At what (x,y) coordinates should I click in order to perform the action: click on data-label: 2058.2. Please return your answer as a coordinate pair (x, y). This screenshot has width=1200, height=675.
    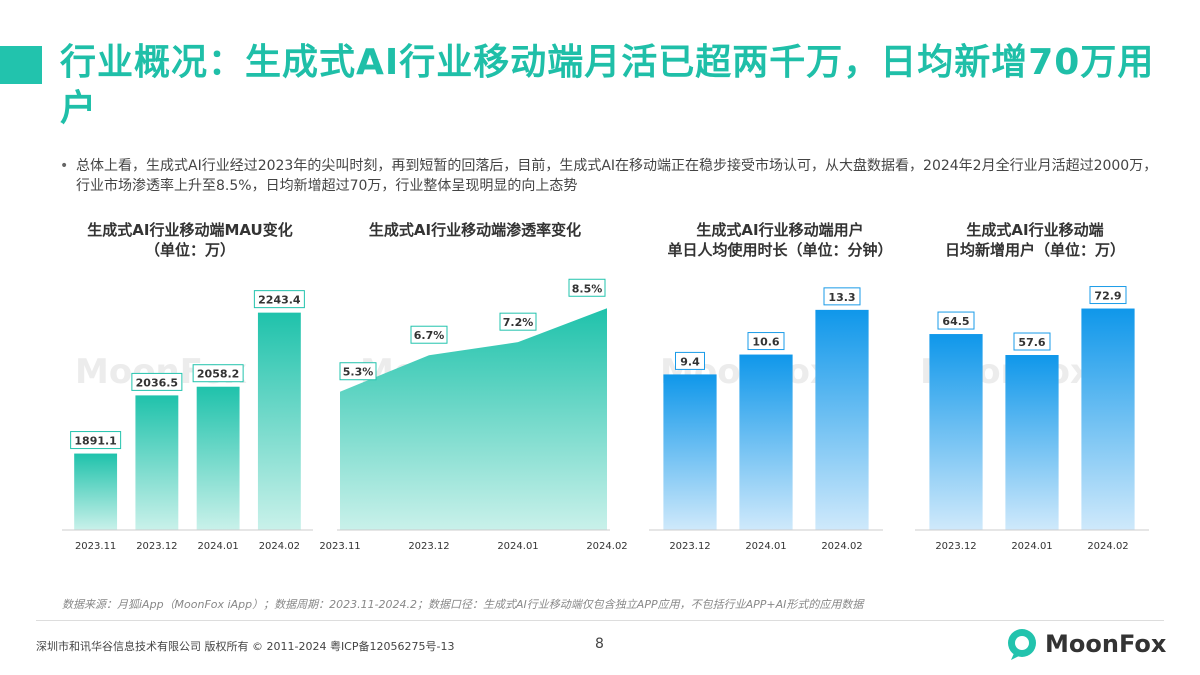
    Looking at the image, I should click on (218, 374).